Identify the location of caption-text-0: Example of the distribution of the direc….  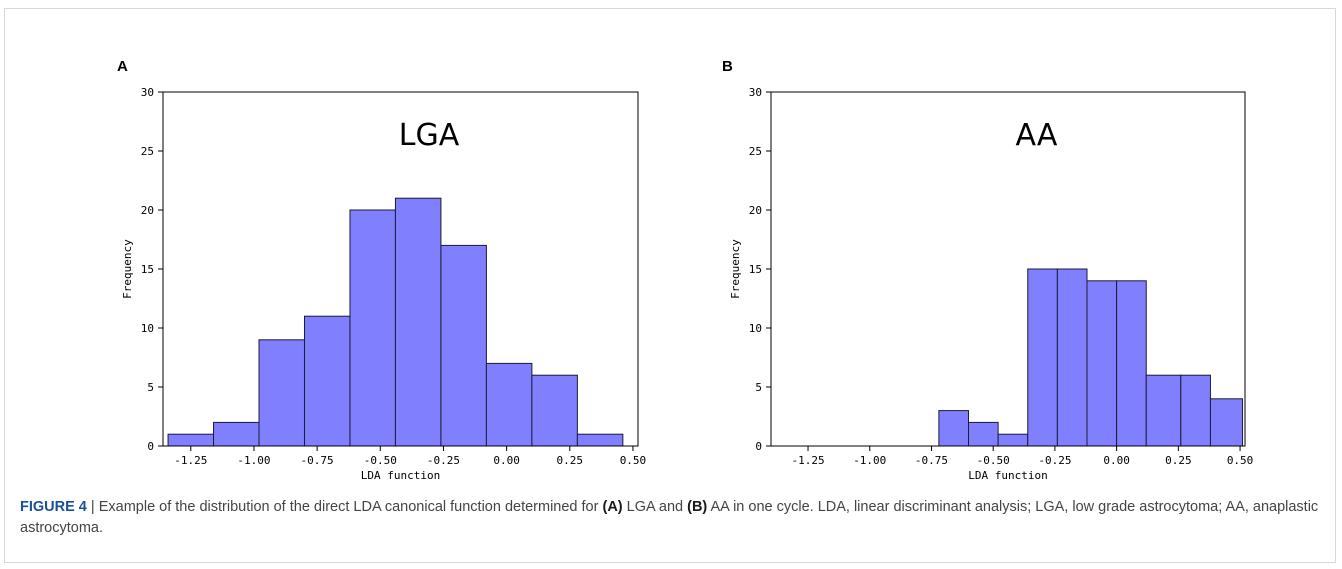
(348, 507).